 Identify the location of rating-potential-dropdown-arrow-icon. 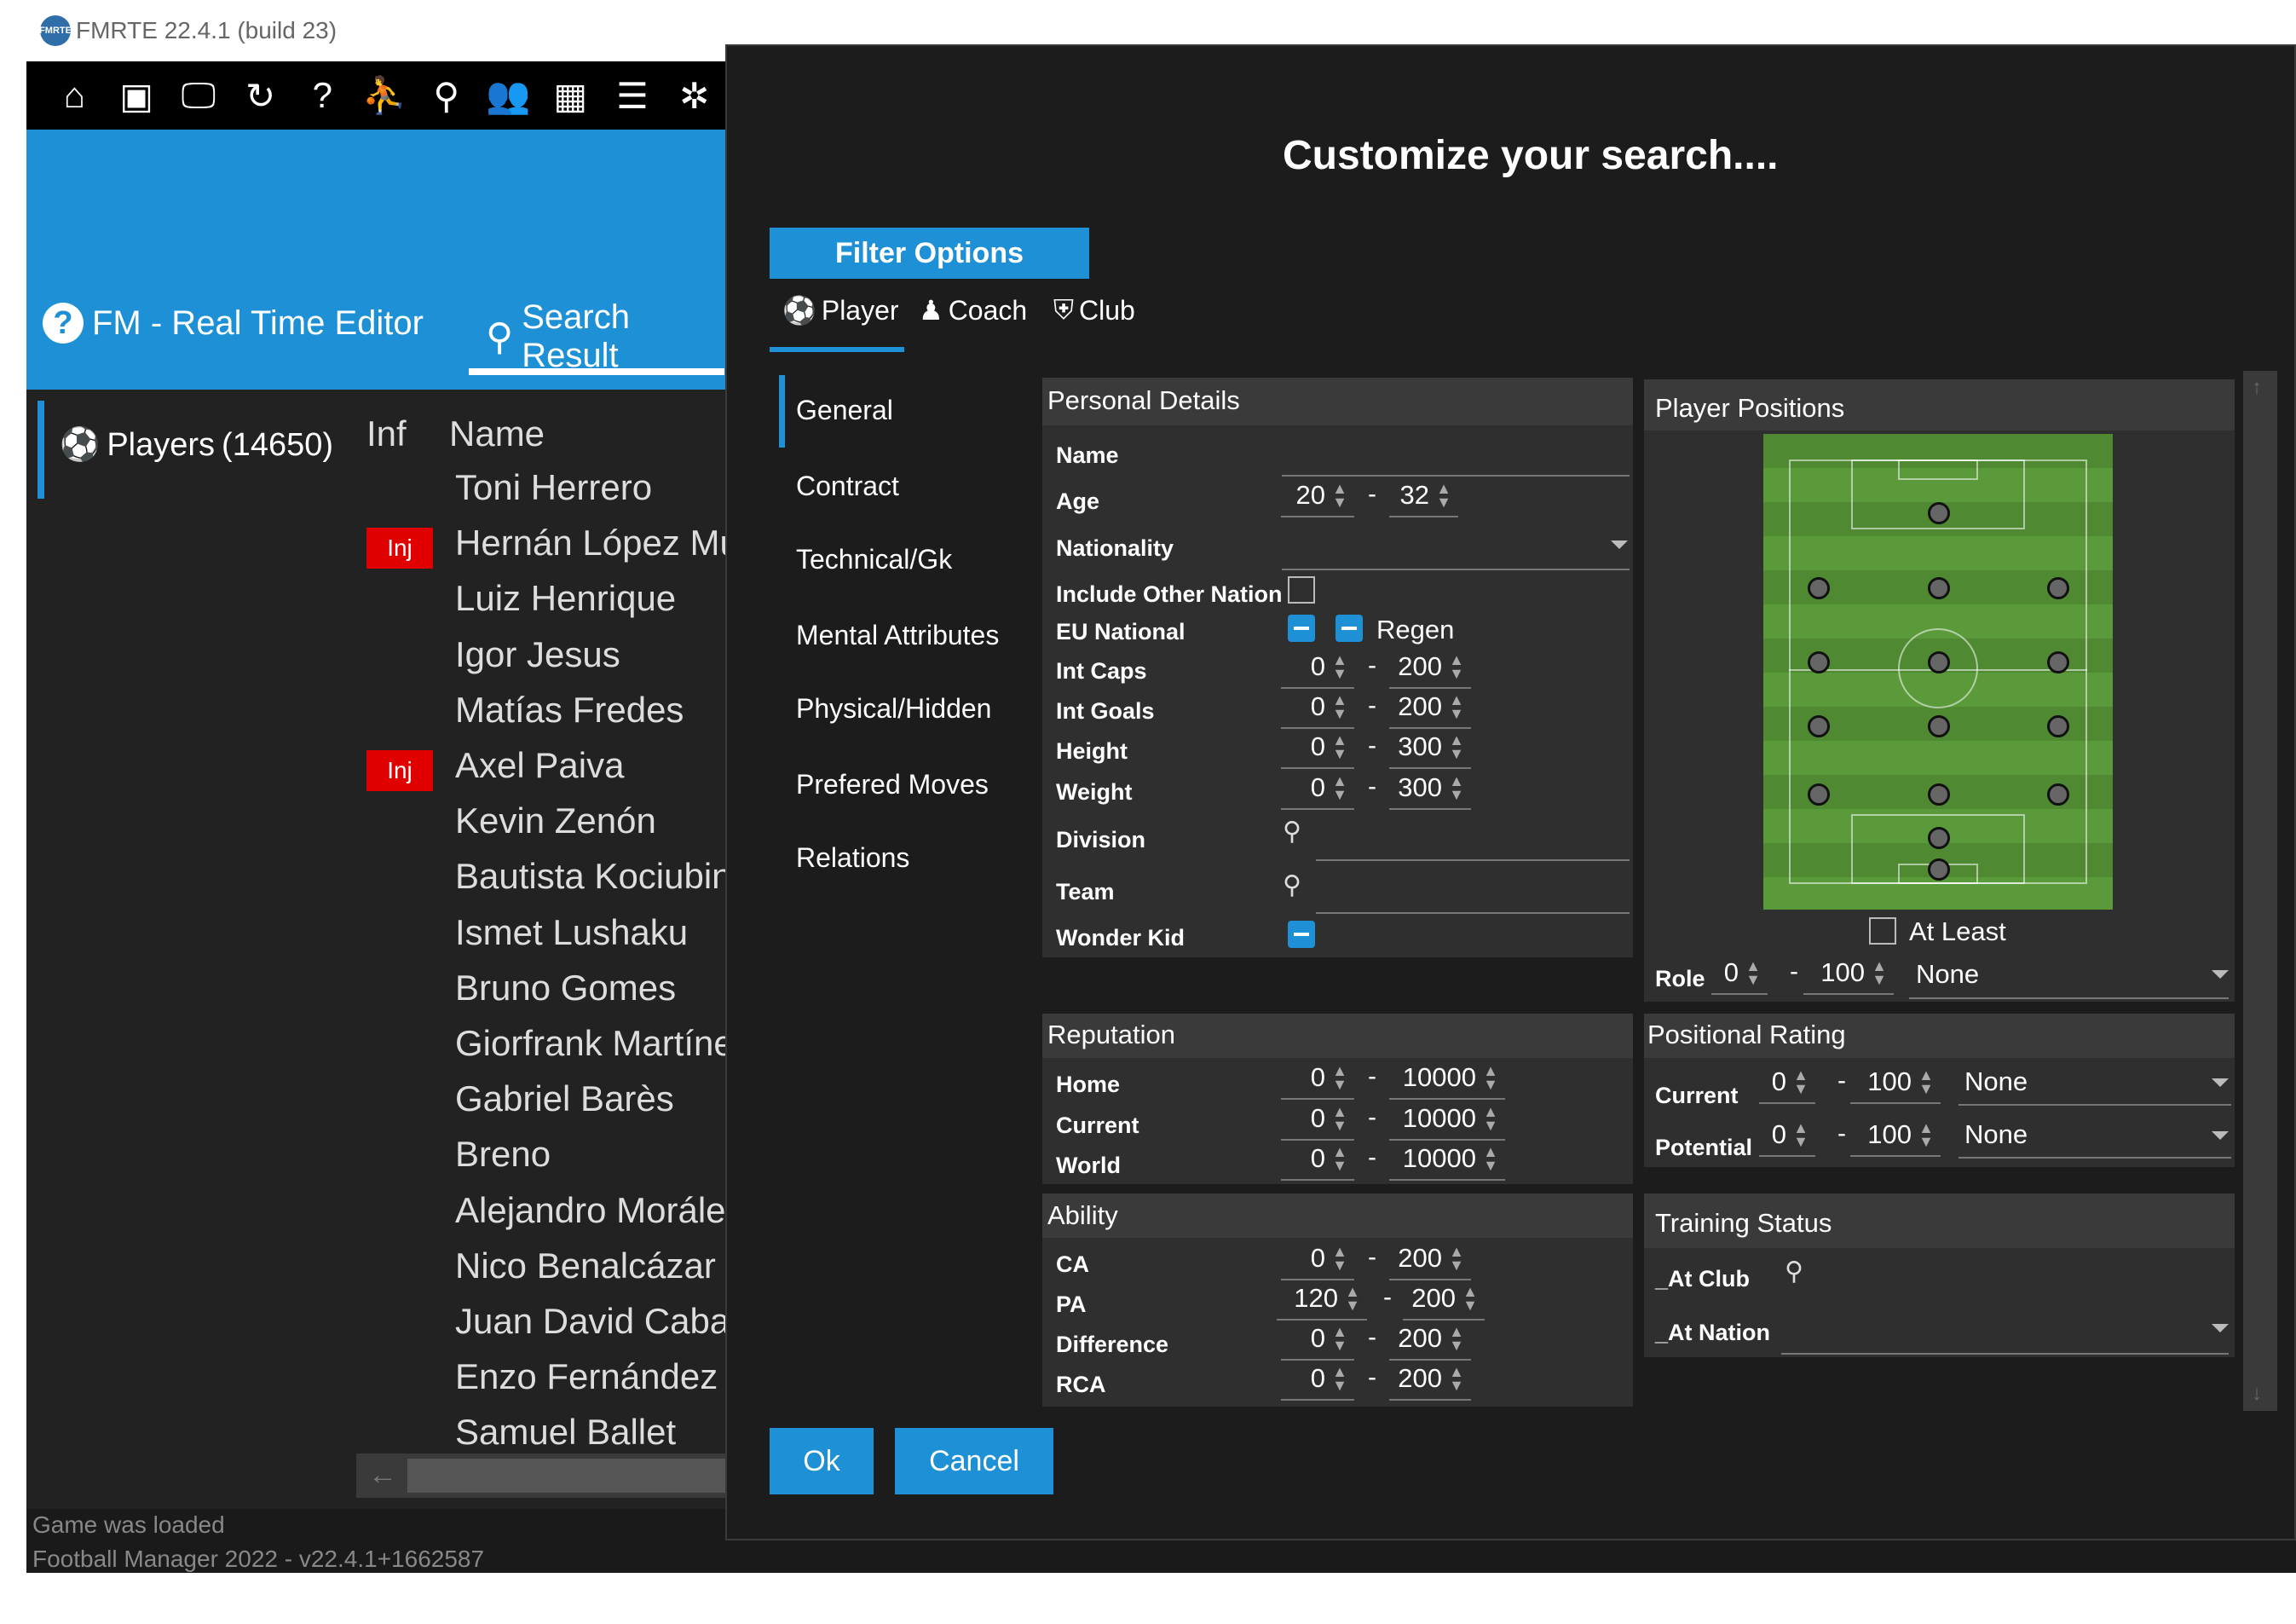
(2220, 1135).